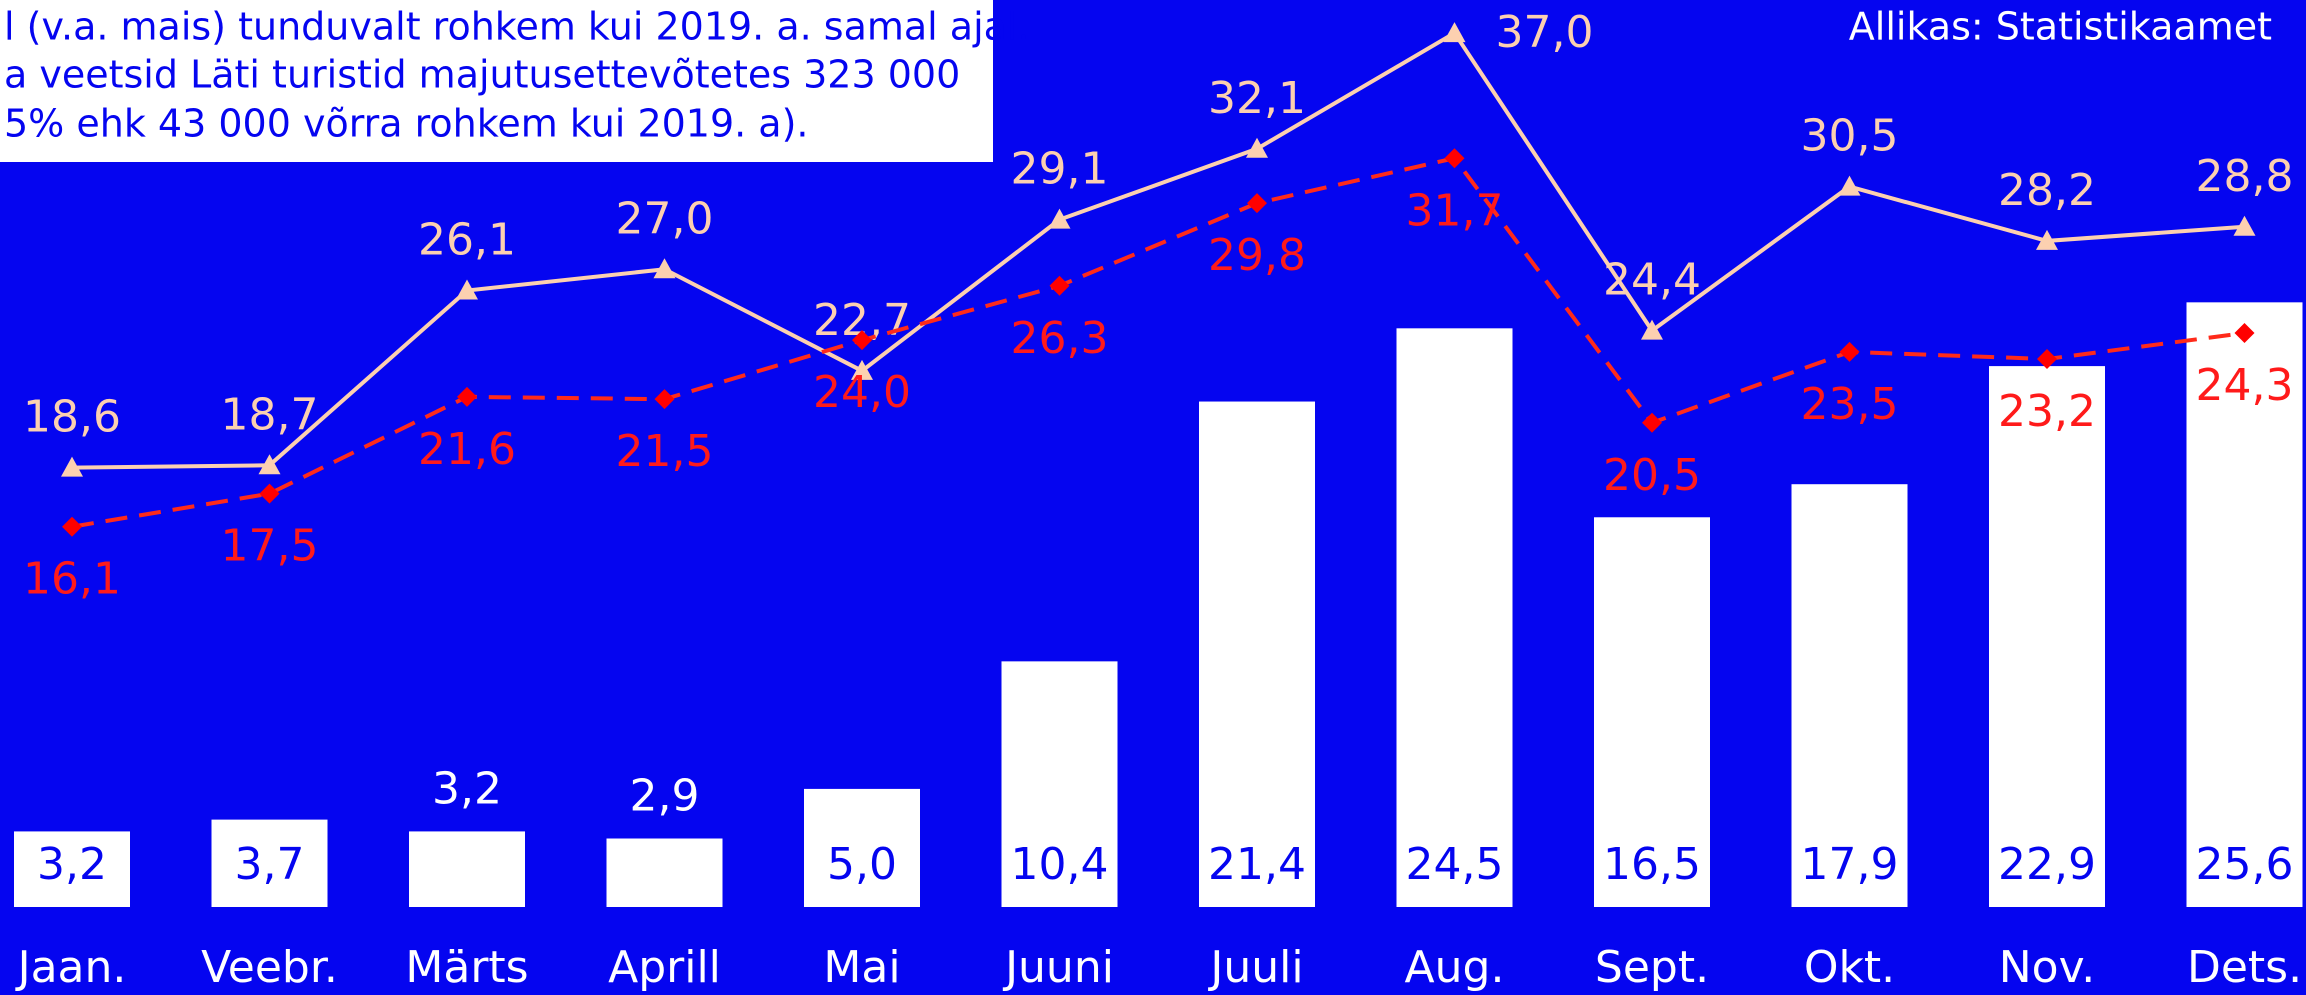  Describe the element at coordinates (665, 451) in the screenshot. I see `point-label: 21,5` at that location.